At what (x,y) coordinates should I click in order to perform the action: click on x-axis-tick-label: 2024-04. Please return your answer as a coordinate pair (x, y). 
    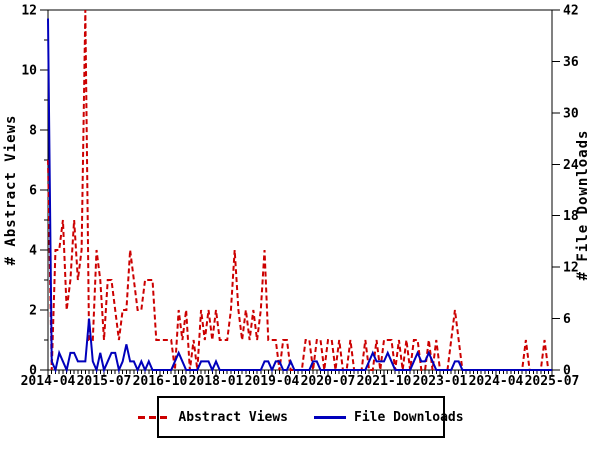
    Looking at the image, I should click on (496, 381).